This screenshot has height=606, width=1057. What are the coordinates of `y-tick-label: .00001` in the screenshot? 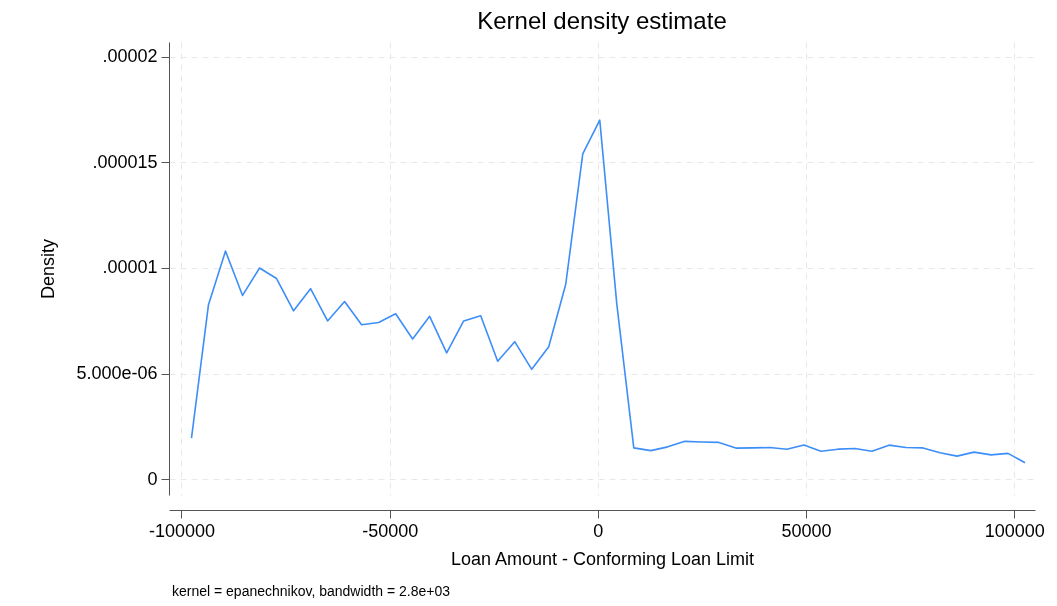 It's located at (130, 267).